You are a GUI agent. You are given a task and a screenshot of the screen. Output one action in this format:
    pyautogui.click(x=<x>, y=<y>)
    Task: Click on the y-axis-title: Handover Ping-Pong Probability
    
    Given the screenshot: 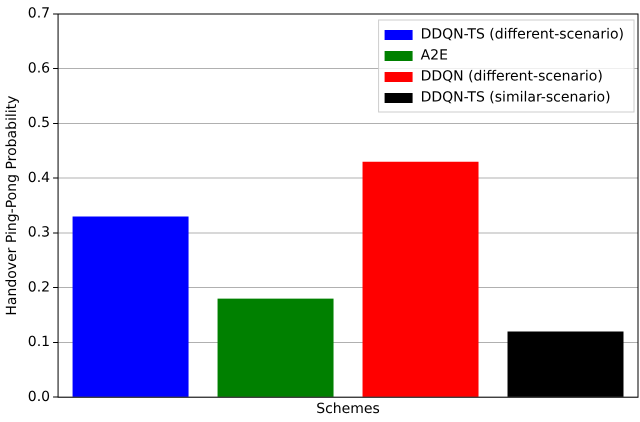 What is the action you would take?
    pyautogui.click(x=12, y=206)
    